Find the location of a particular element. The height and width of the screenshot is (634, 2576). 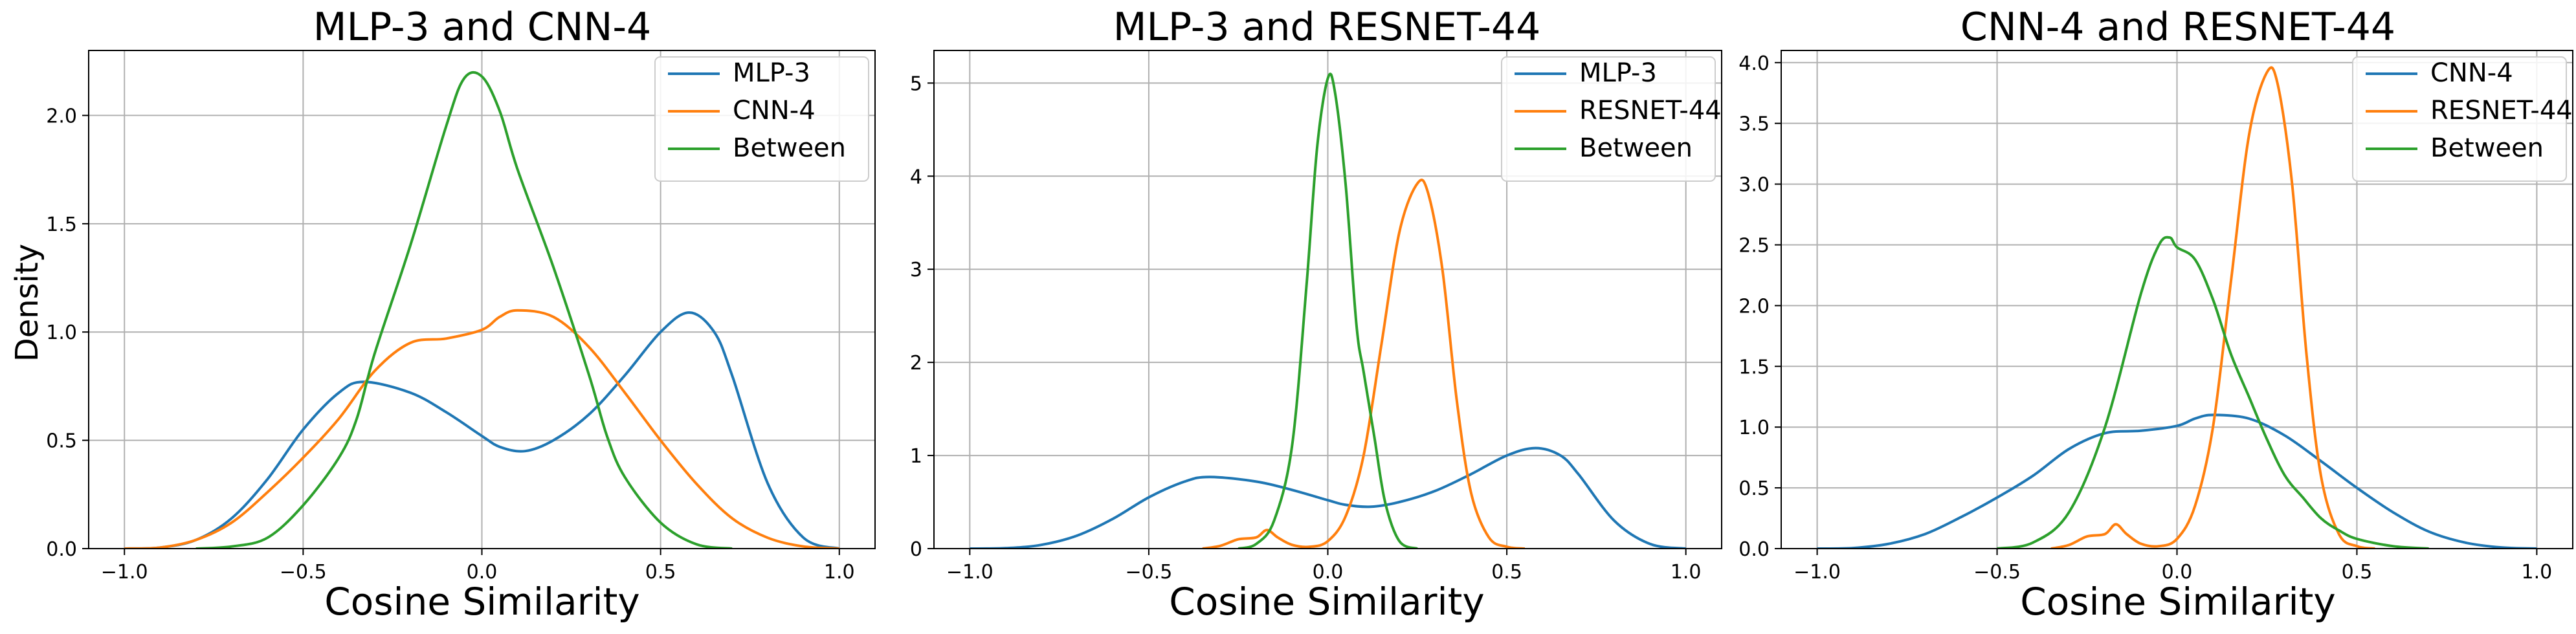

y-tick-label: 5 is located at coordinates (916, 83).